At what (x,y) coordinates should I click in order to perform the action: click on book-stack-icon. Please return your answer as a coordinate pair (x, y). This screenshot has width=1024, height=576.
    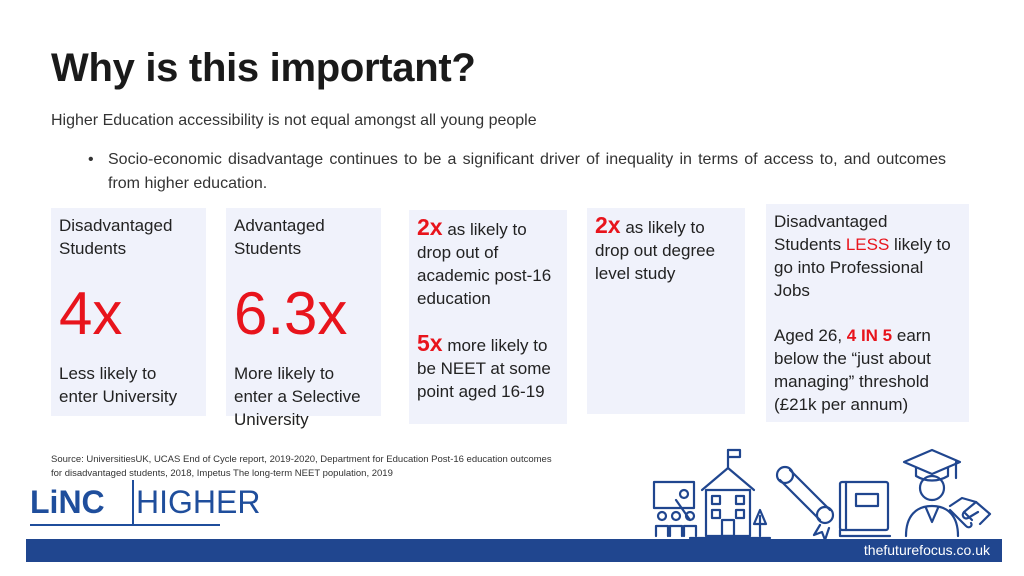
    Looking at the image, I should click on (865, 509).